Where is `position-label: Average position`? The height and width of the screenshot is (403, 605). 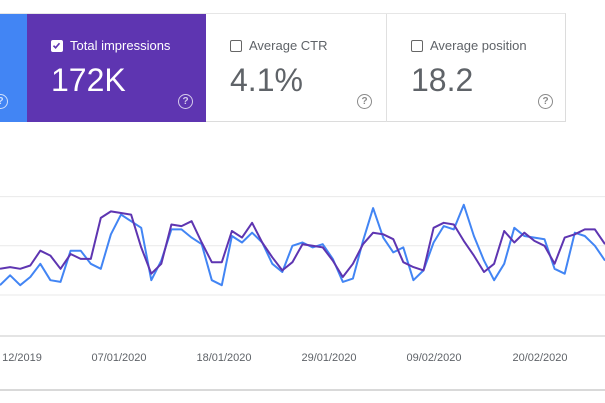 position-label: Average position is located at coordinates (478, 45).